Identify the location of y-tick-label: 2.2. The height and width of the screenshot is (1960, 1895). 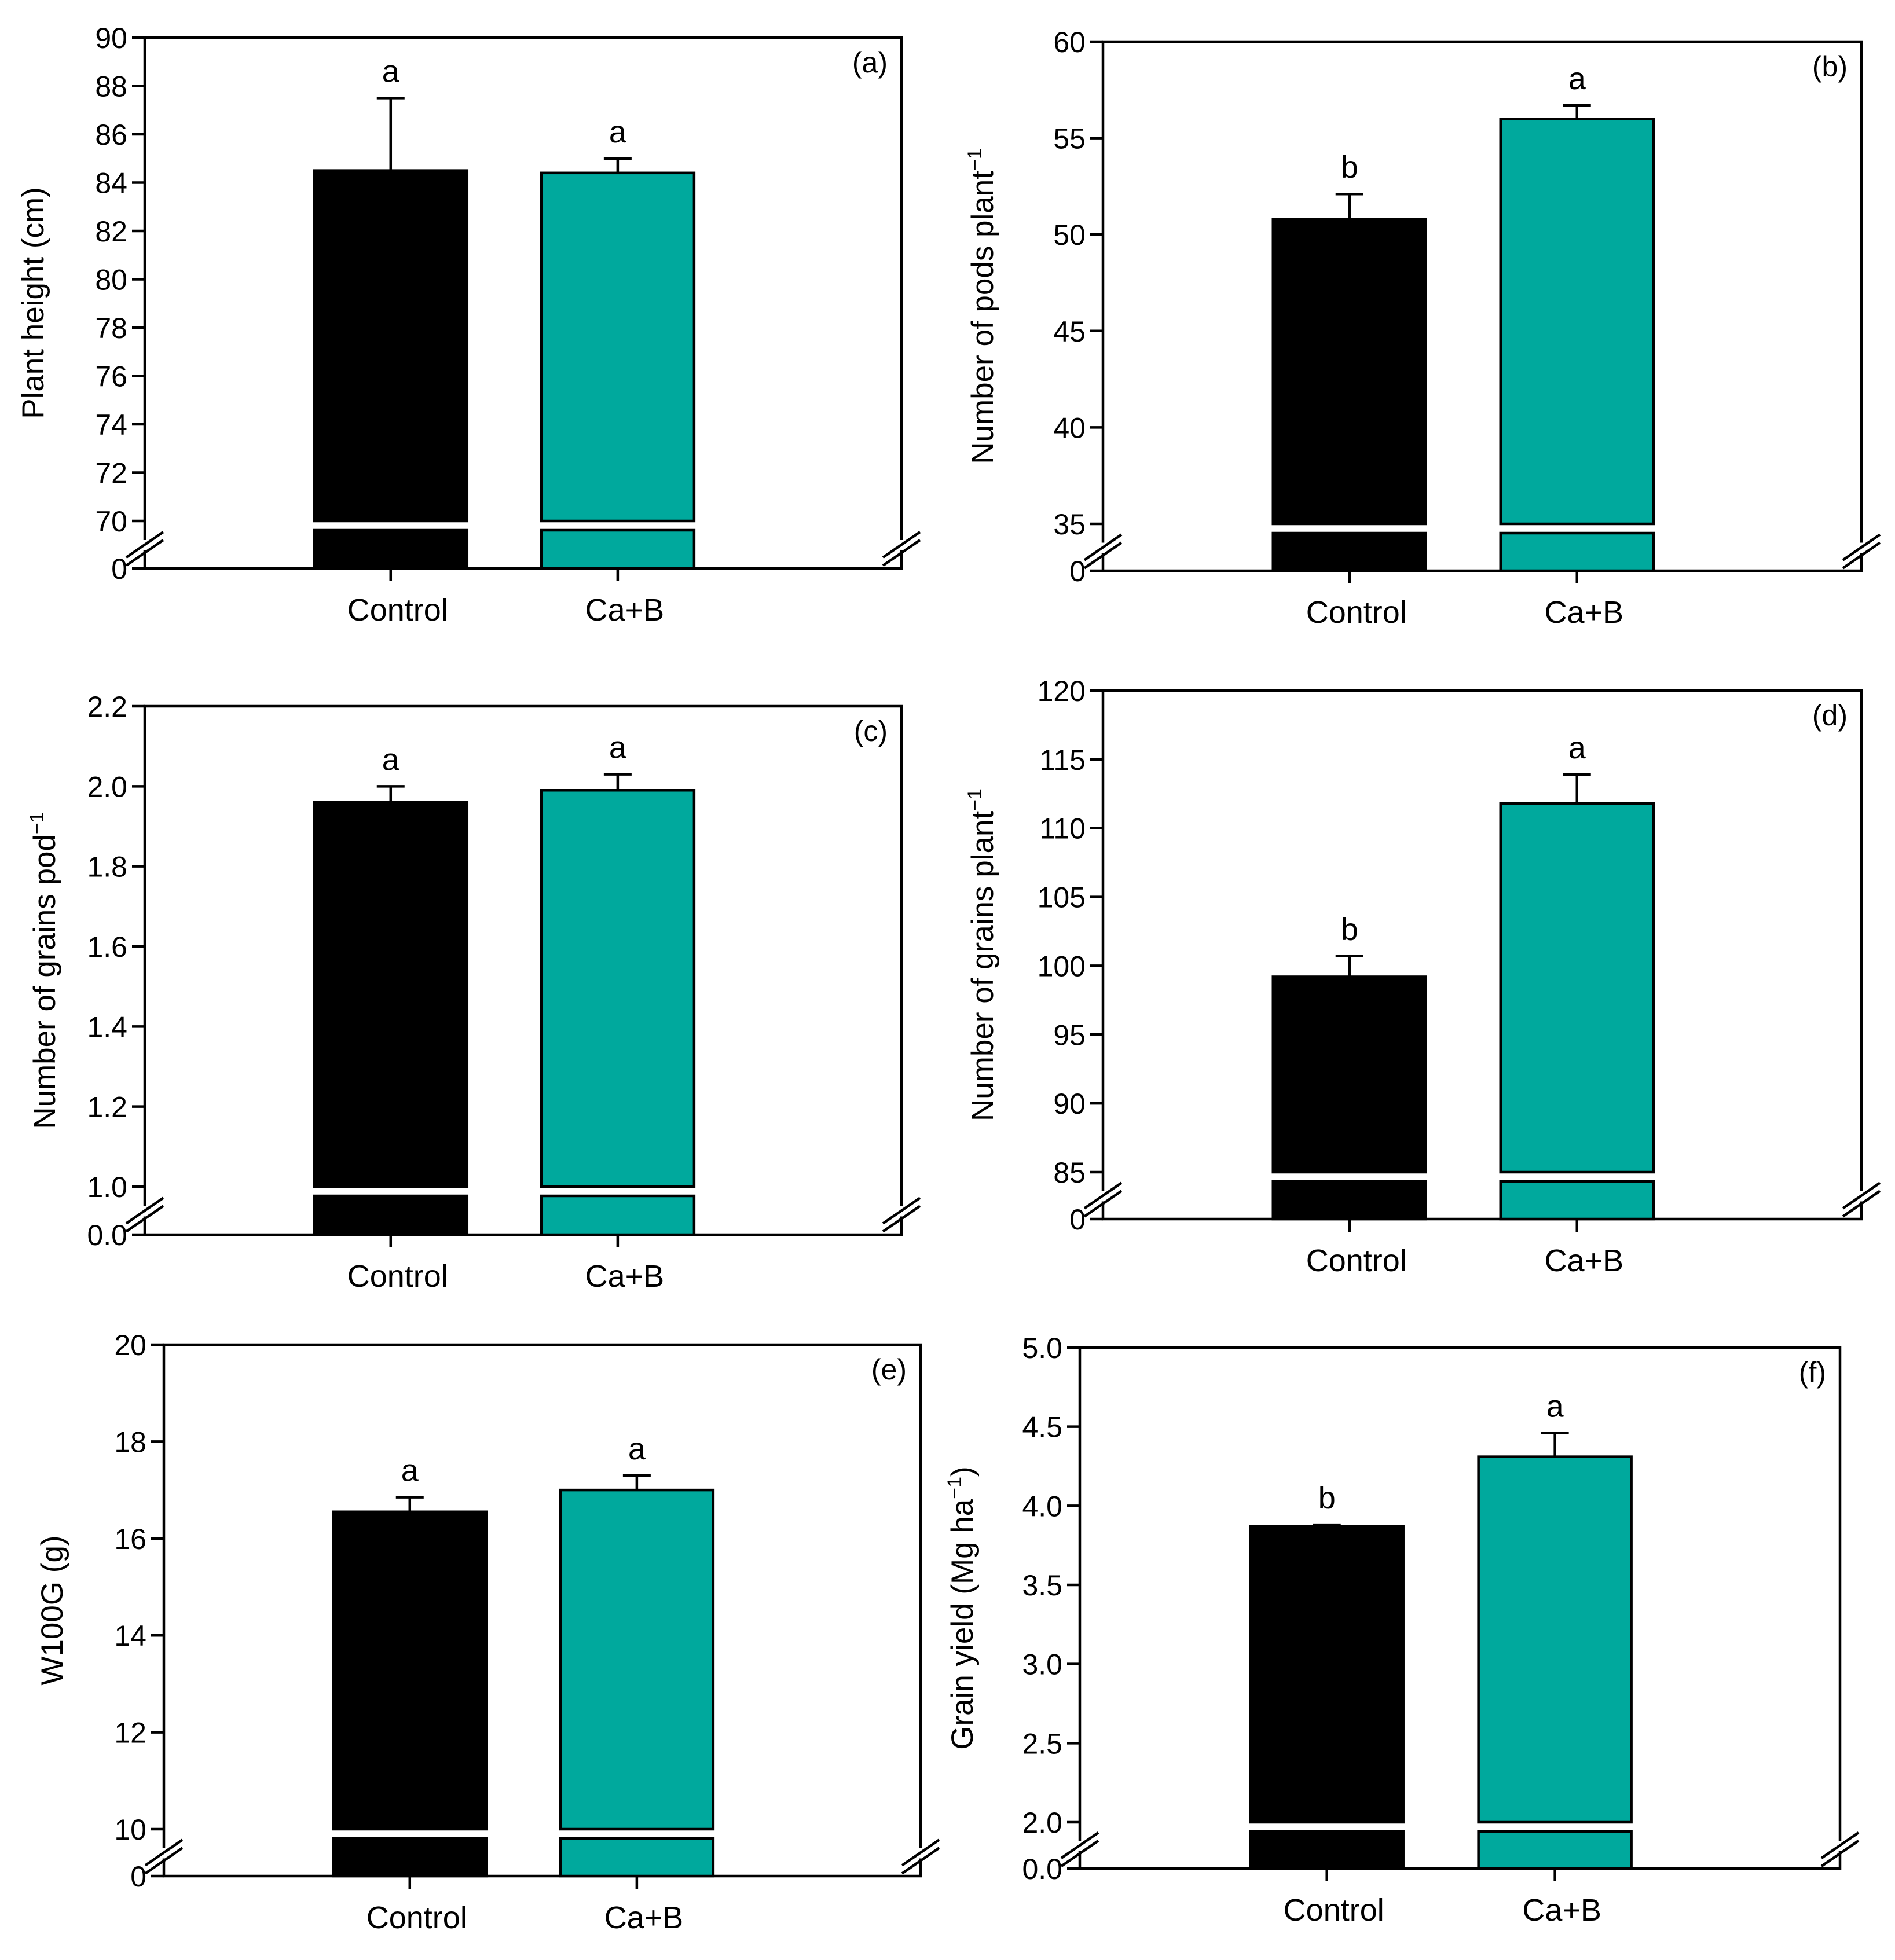
(107, 707).